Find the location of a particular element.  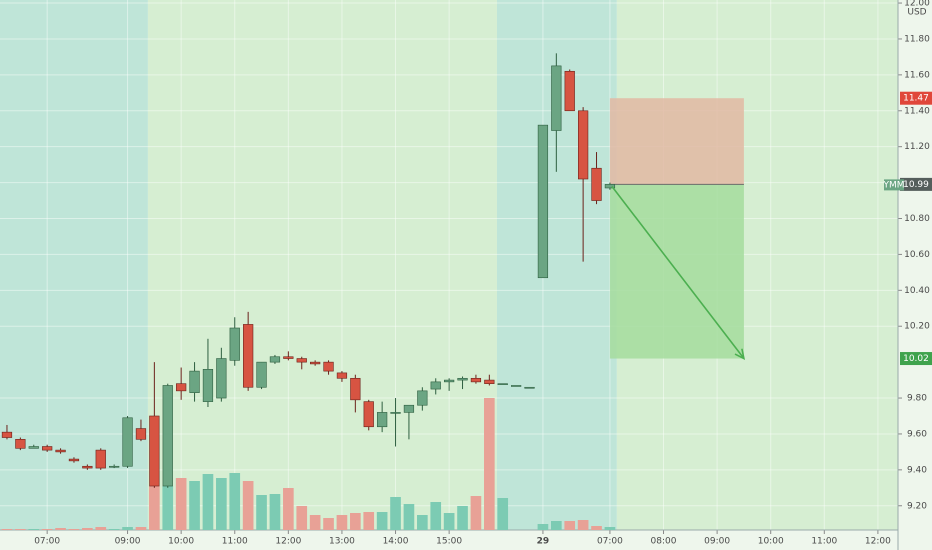

price-axis-bg is located at coordinates (915, 275).